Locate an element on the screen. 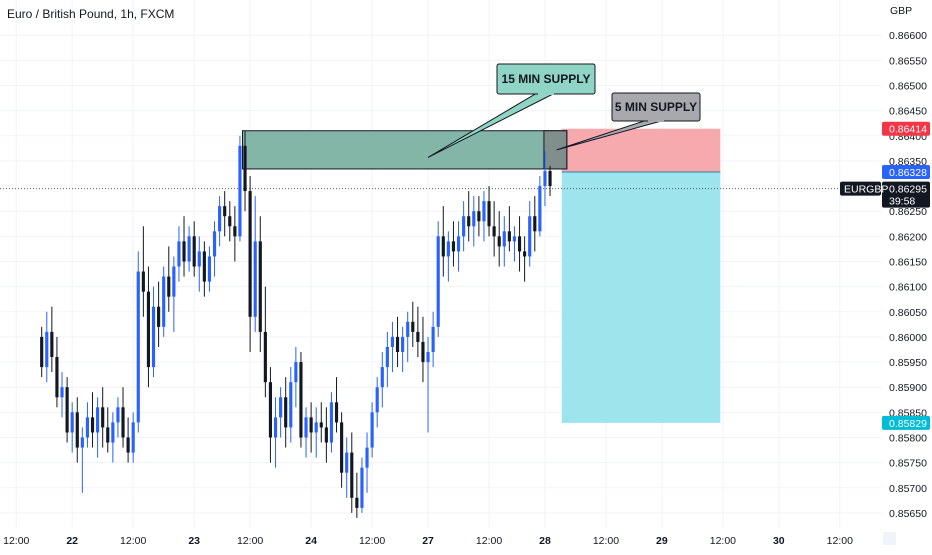  stop-loss-zone is located at coordinates (641, 150).